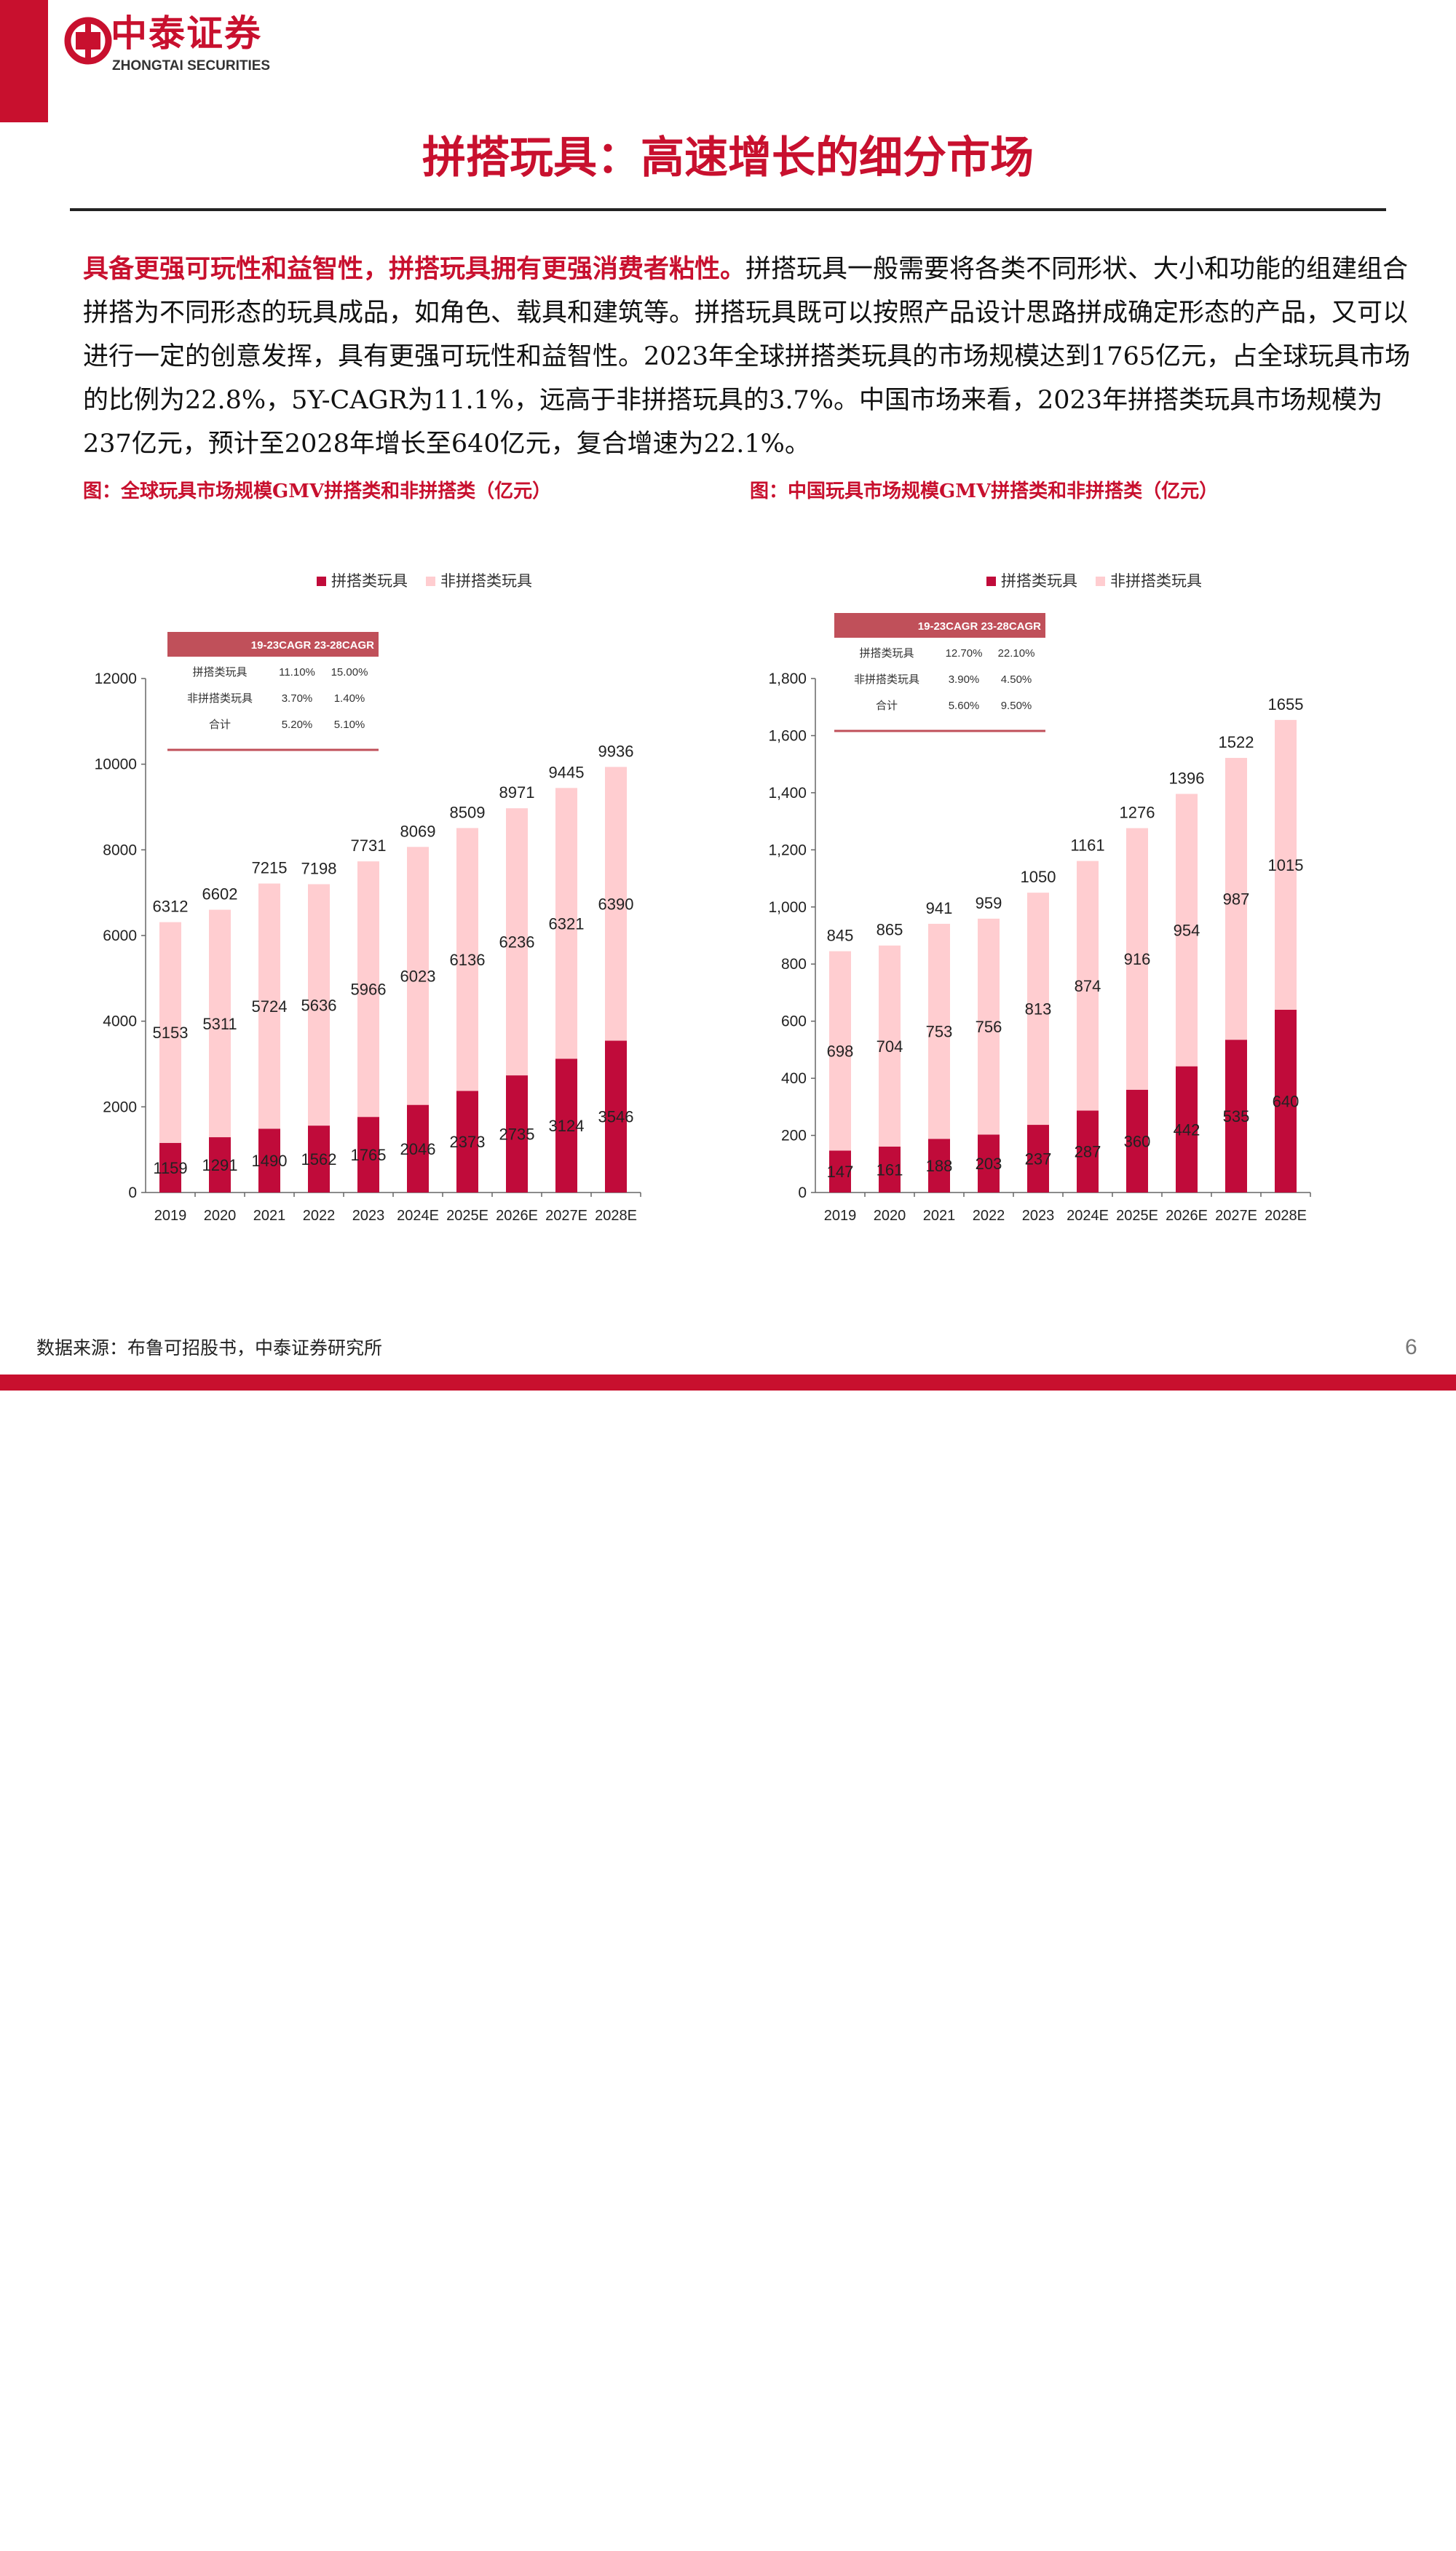 The width and height of the screenshot is (1456, 2551). I want to click on data-label-building: 1562, so click(319, 1159).